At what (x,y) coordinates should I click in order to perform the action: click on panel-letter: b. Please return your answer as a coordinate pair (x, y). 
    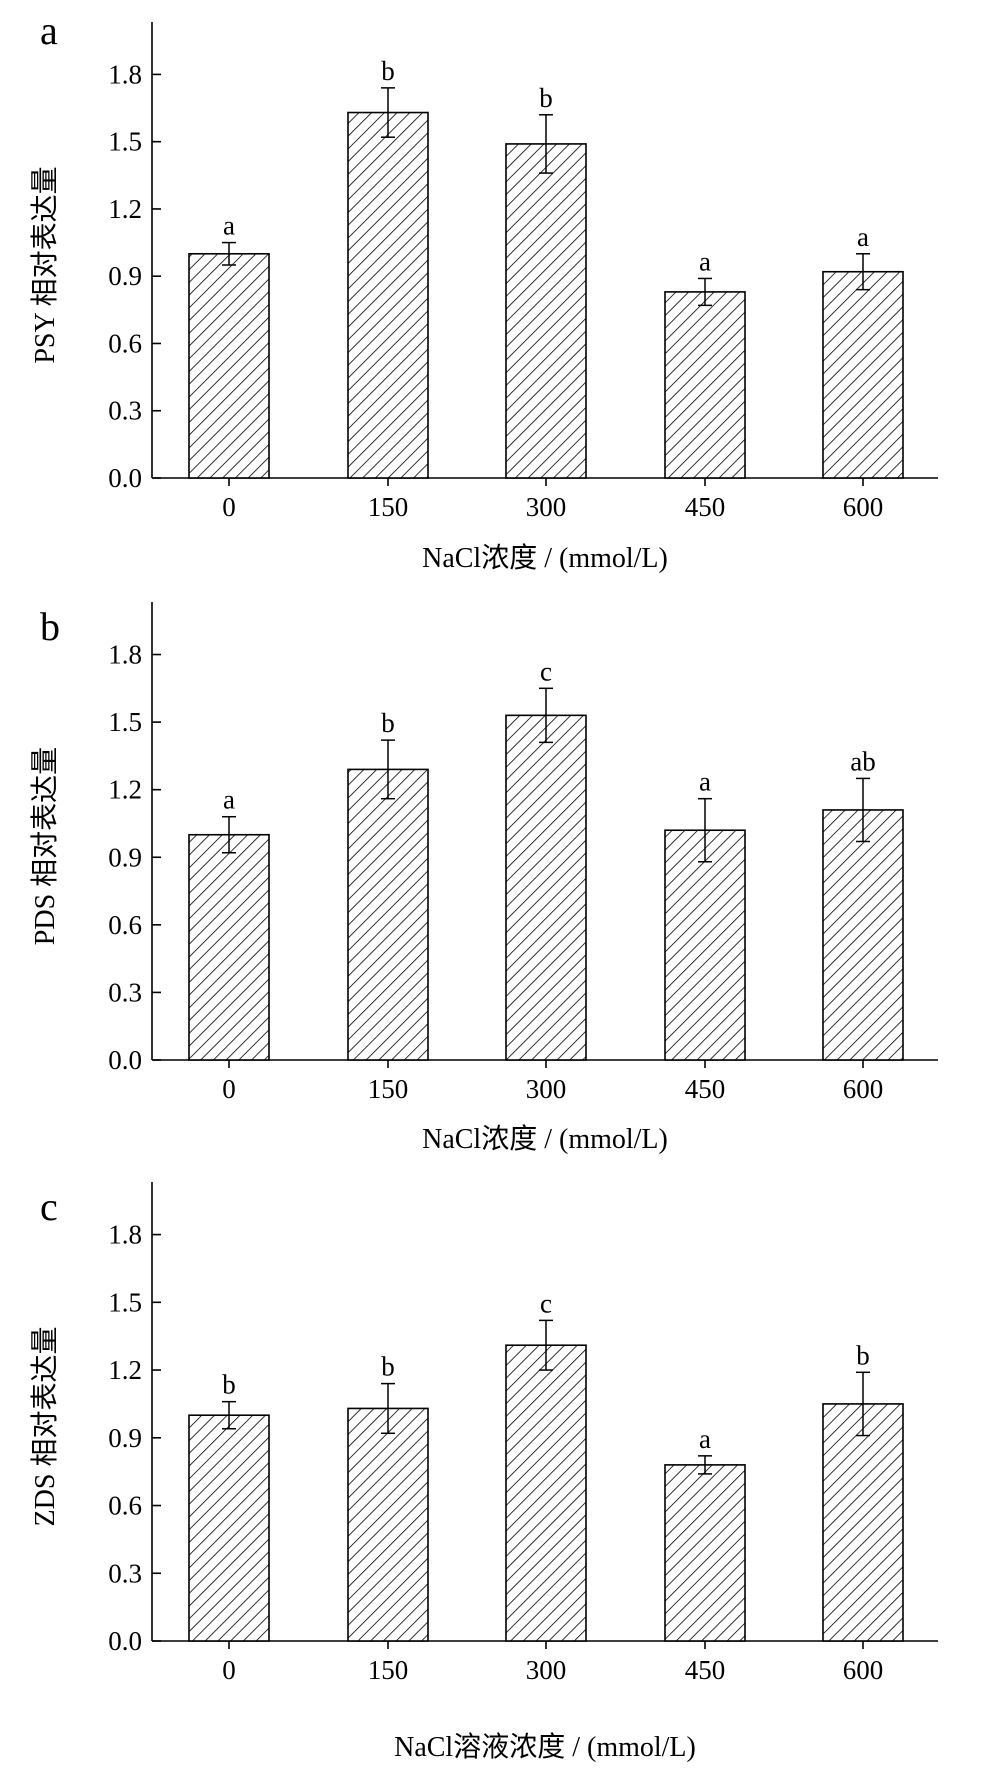
    Looking at the image, I should click on (50, 626).